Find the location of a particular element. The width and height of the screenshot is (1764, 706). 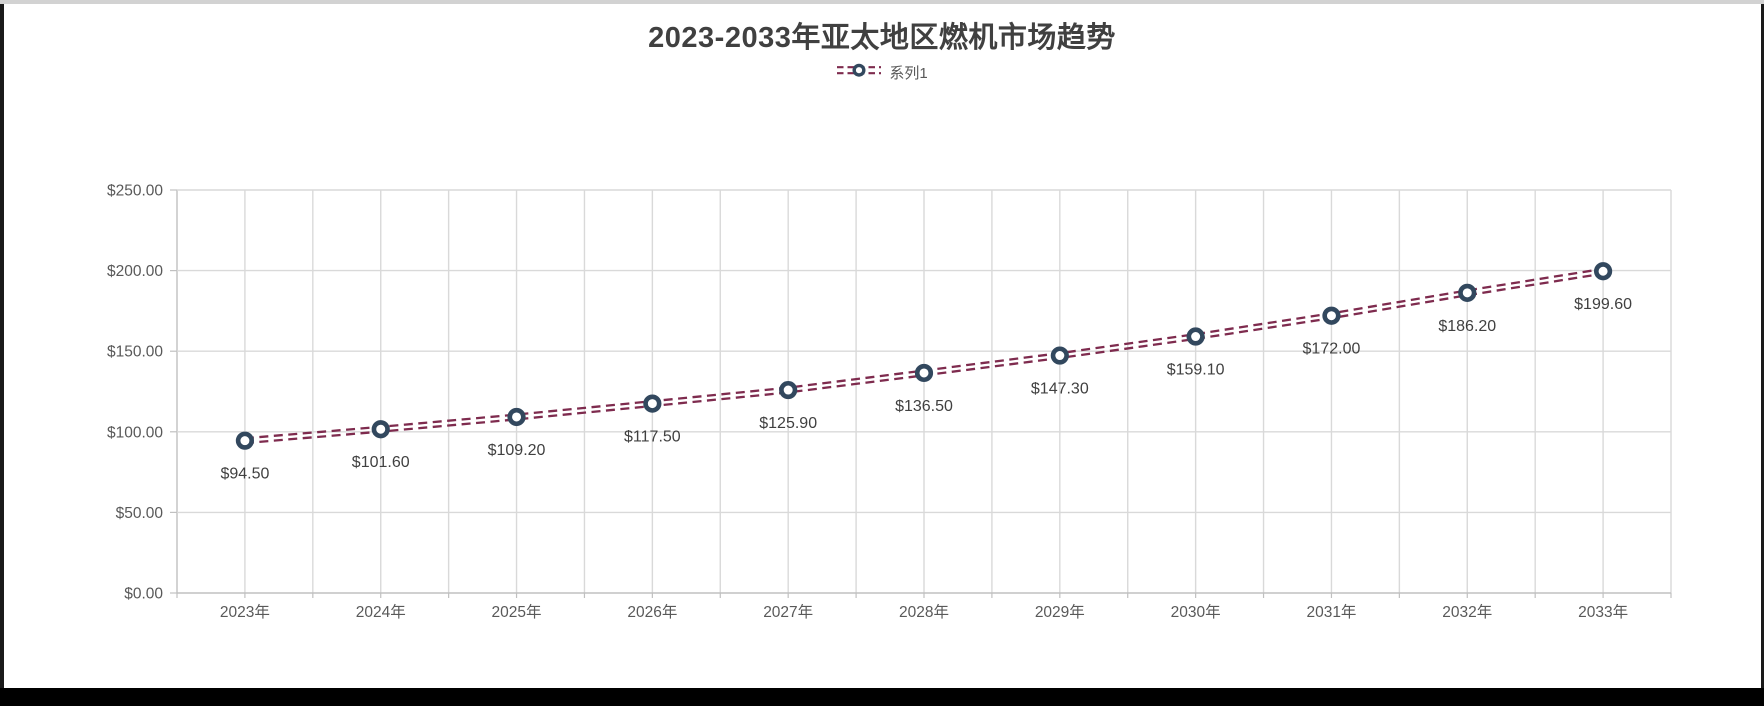

data-label: $125.90 is located at coordinates (788, 423).